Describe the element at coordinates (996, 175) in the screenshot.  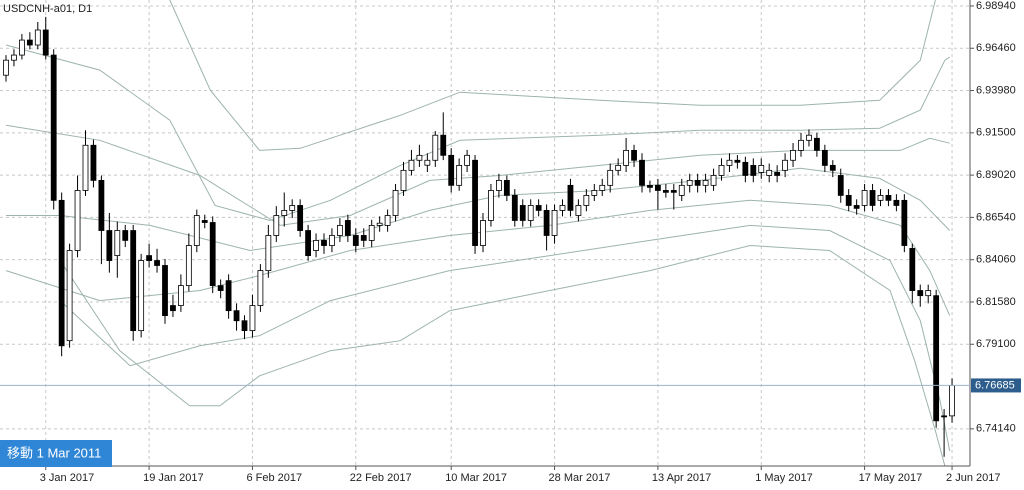
I see `y-tick-label: 6.89020` at that location.